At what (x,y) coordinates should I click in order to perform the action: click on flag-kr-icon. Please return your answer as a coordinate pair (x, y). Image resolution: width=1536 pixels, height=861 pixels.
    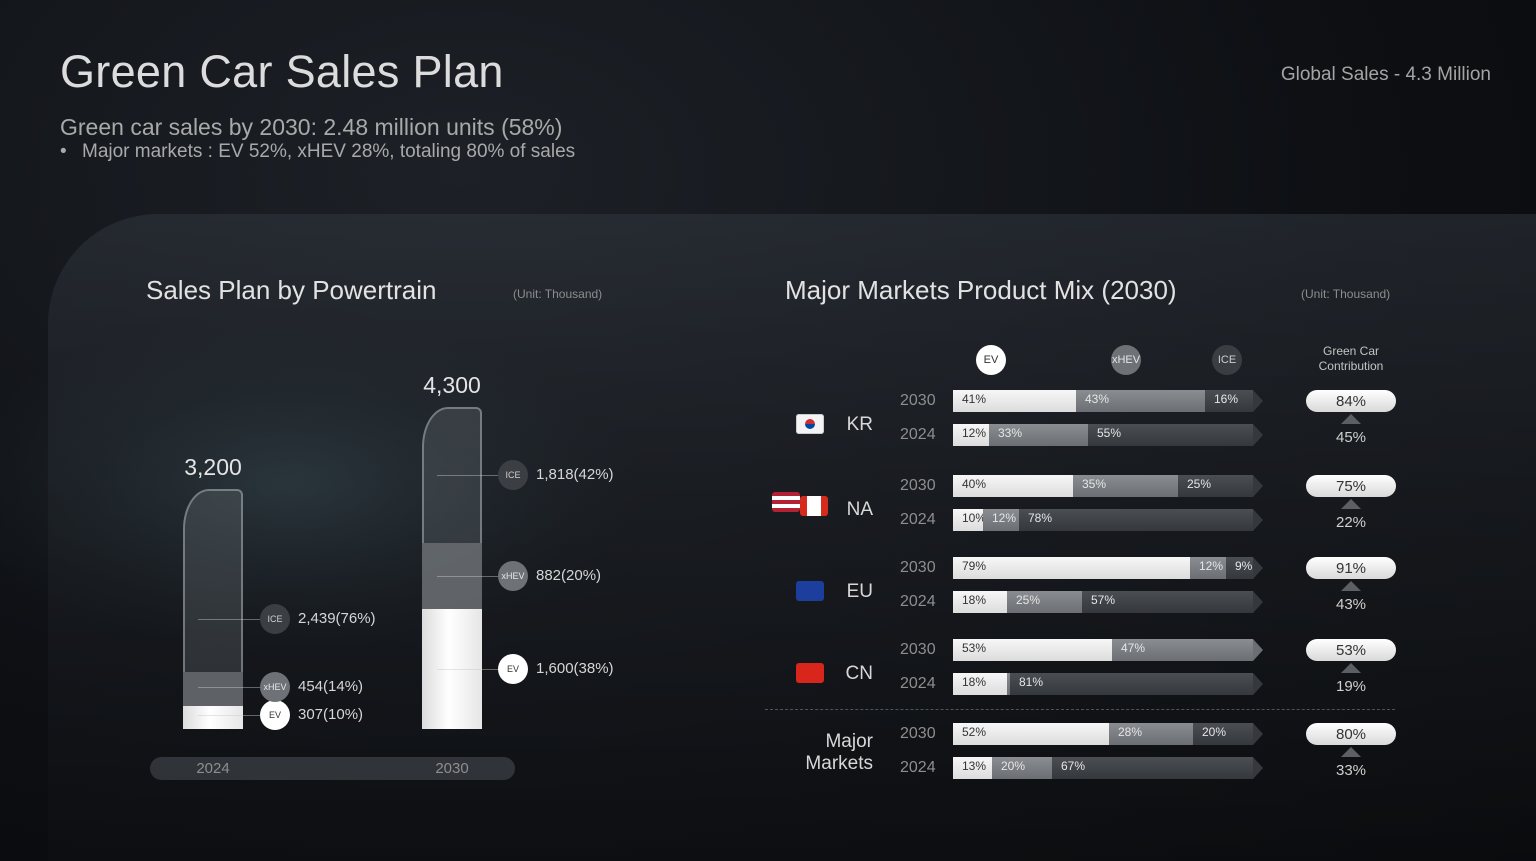
    Looking at the image, I should click on (810, 424).